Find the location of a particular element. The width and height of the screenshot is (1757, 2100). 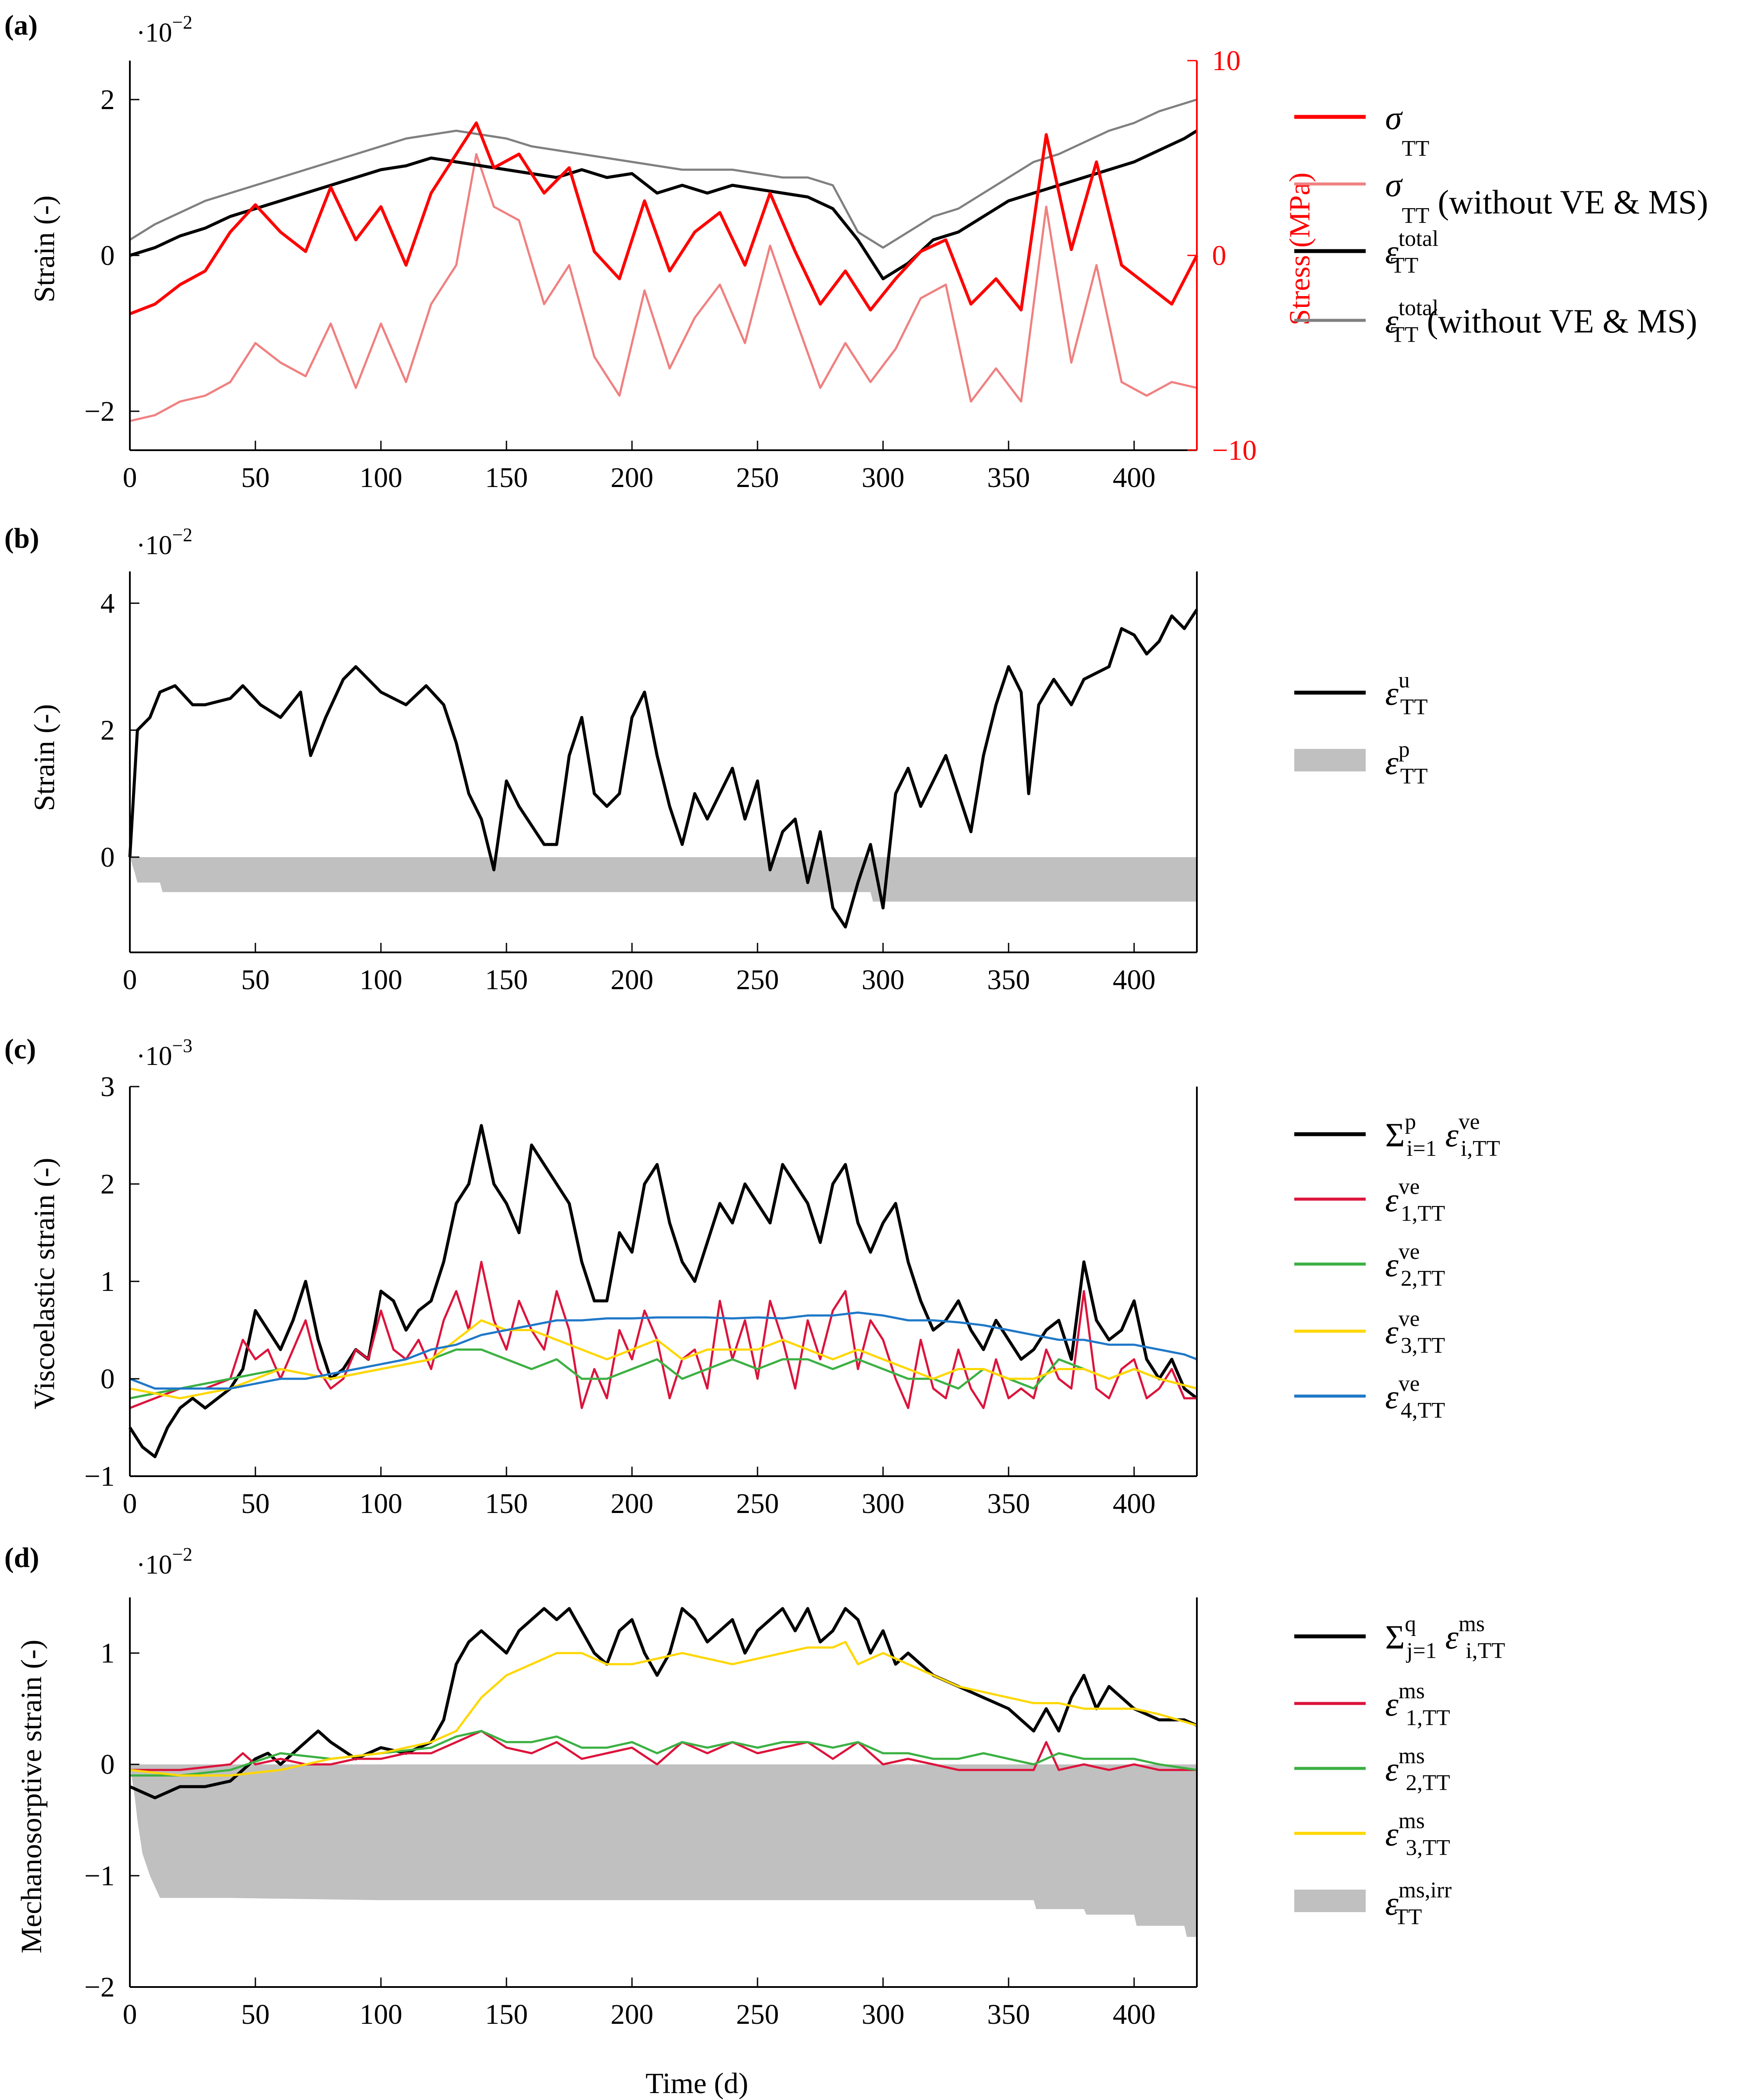

legend-label-u: εu TT is located at coordinates (1406, 693).